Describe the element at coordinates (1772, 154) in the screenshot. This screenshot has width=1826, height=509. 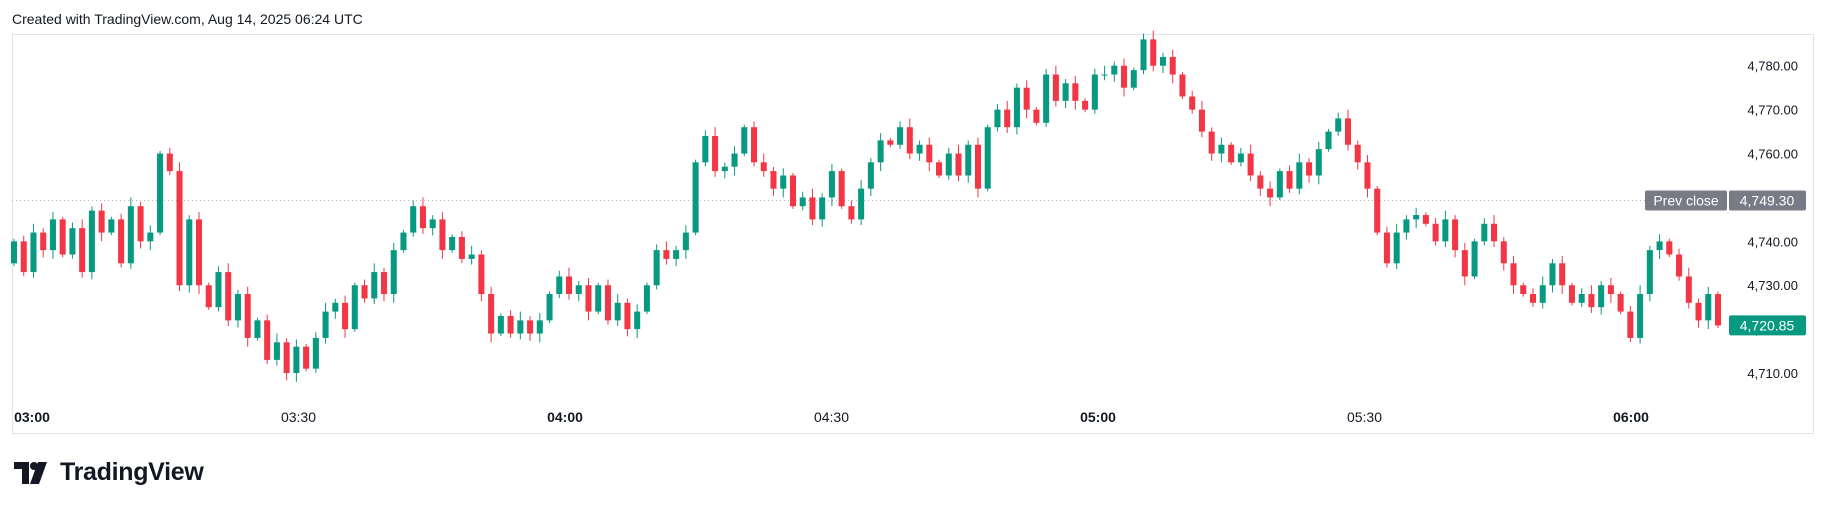
I see `y-tick-label: 4,760.00` at that location.